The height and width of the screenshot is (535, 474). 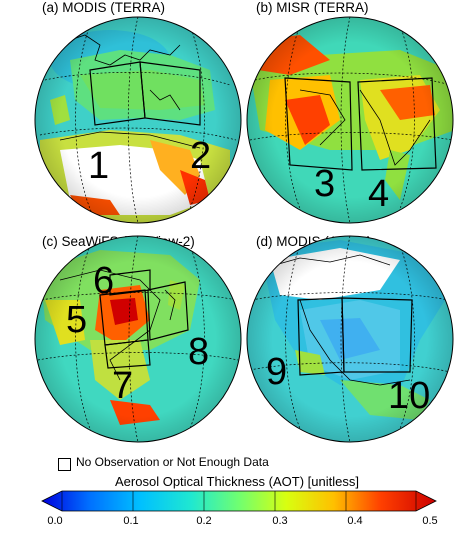 I want to click on region-box-b4, so click(x=397, y=124).